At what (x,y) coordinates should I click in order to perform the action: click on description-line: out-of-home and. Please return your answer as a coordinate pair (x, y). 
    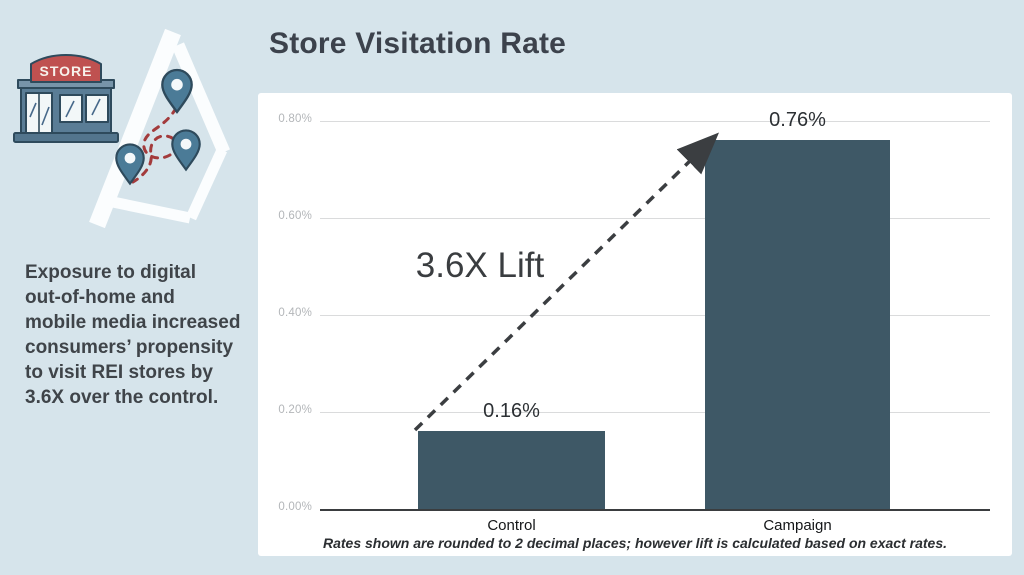
    Looking at the image, I should click on (100, 297).